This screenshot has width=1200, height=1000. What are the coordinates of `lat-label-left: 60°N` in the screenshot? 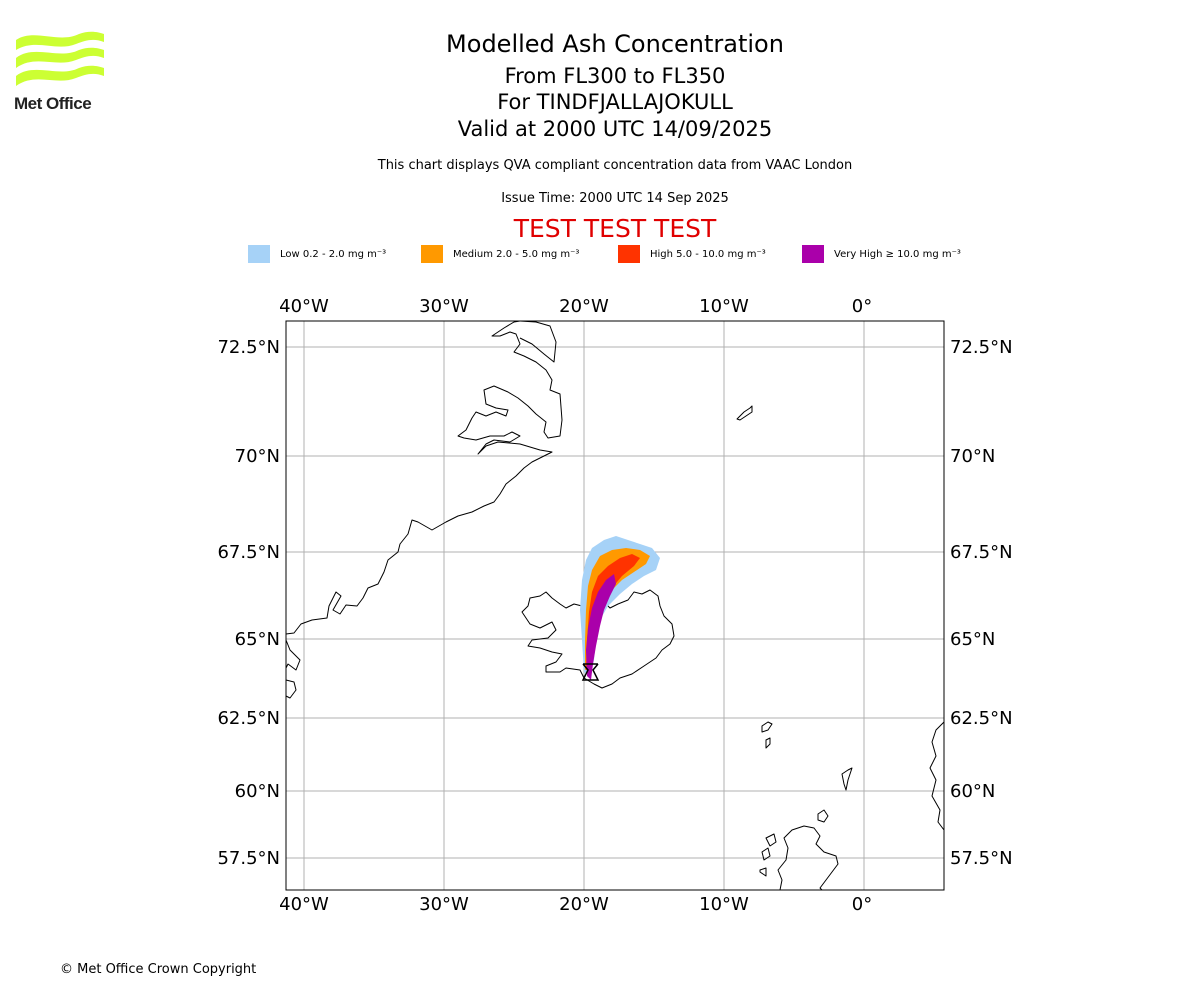 It's located at (257, 791).